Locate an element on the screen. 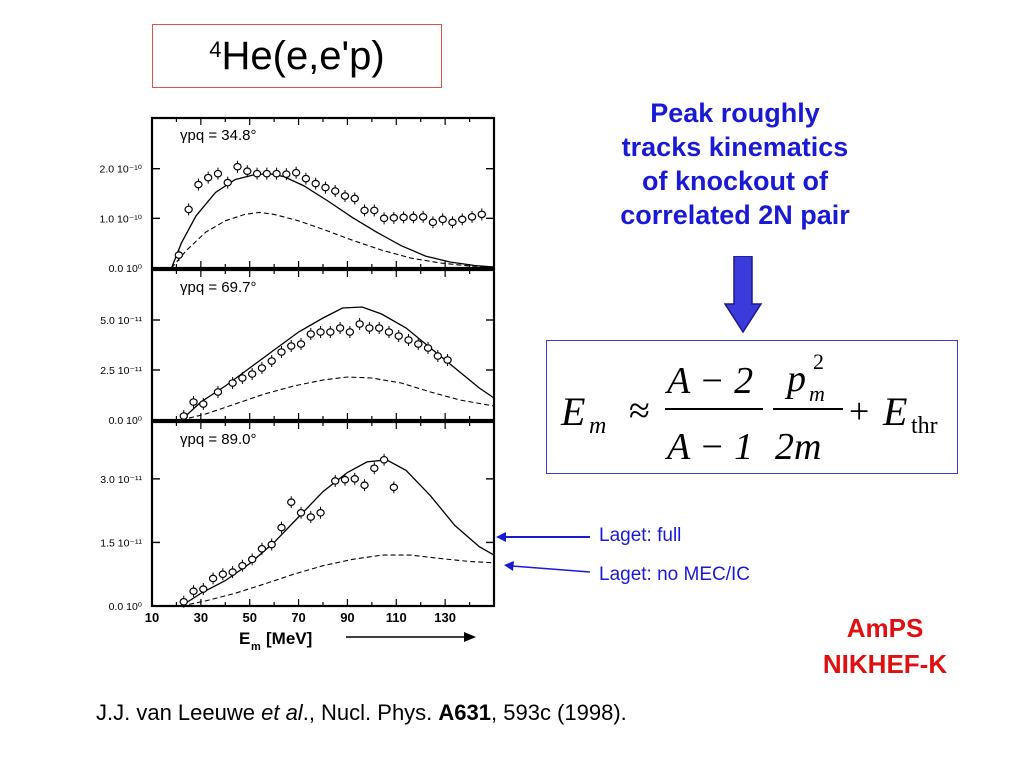 The image size is (1024, 768). formula-num2-sub: m is located at coordinates (817, 393).